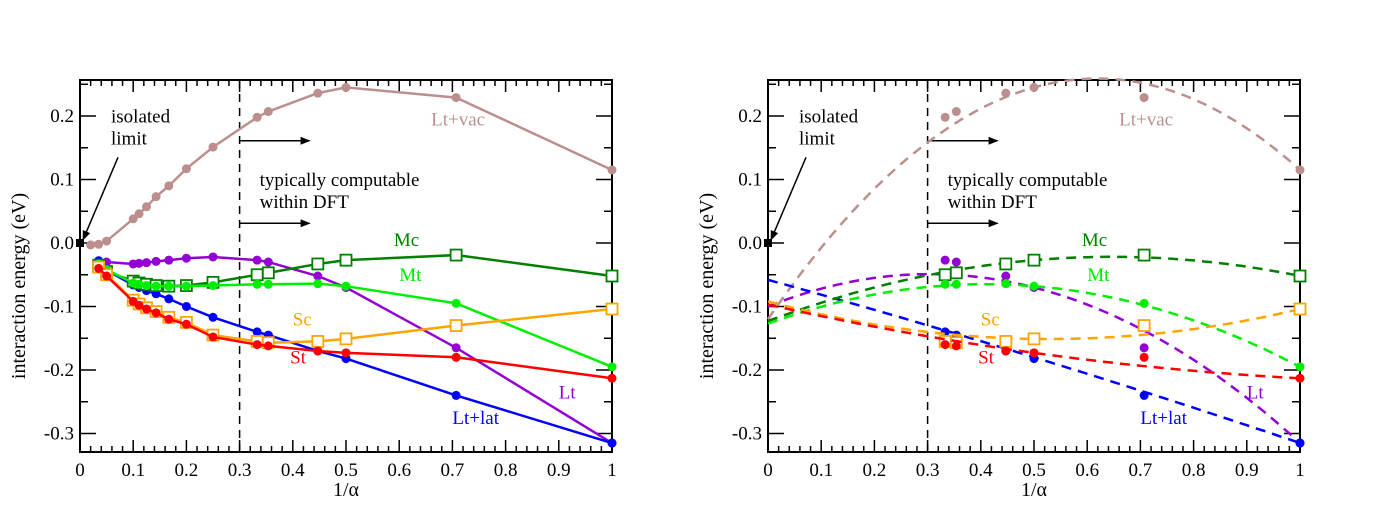 This screenshot has height=532, width=1377. I want to click on x-tick-label: 0.7, so click(453, 470).